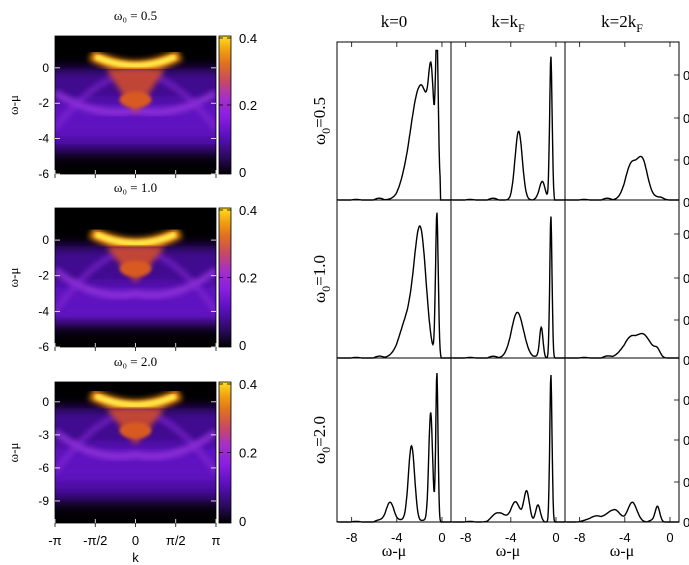  I want to click on heatmap-x-tick-label: π/2, so click(176, 540).